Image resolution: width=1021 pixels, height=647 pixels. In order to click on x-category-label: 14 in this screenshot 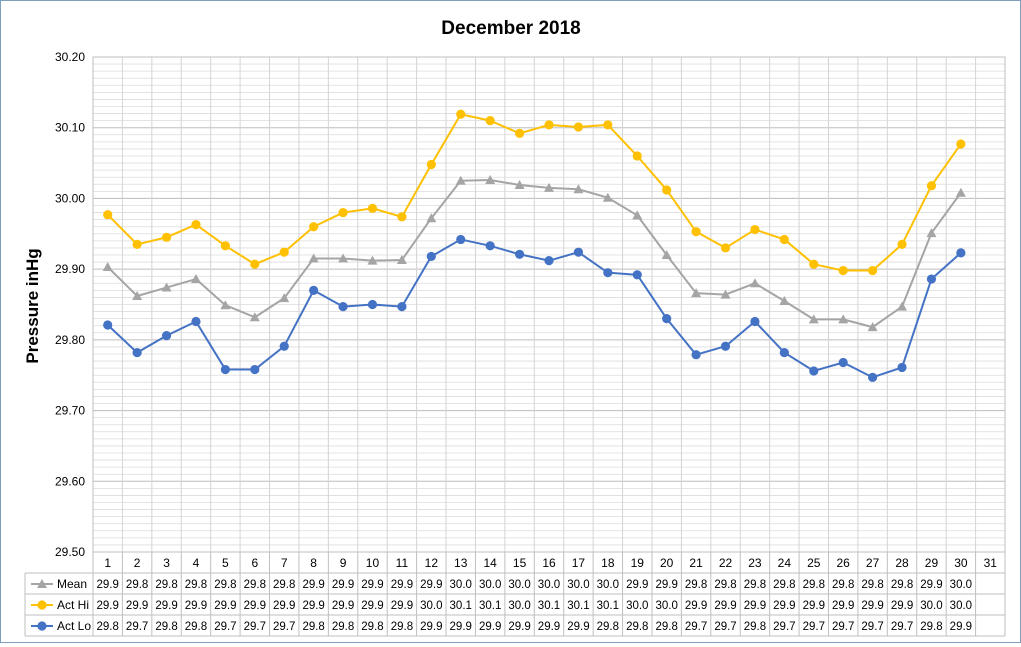, I will do `click(490, 563)`.